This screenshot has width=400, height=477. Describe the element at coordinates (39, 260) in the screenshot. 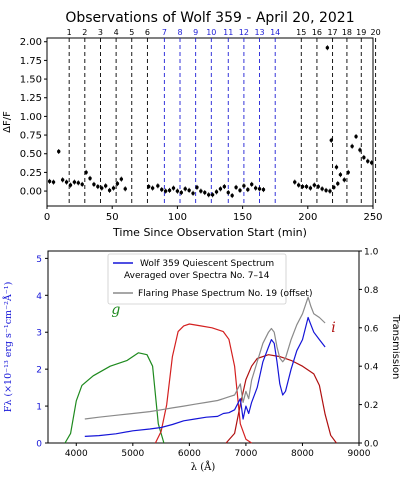

I see `y-tick-label: 5` at that location.